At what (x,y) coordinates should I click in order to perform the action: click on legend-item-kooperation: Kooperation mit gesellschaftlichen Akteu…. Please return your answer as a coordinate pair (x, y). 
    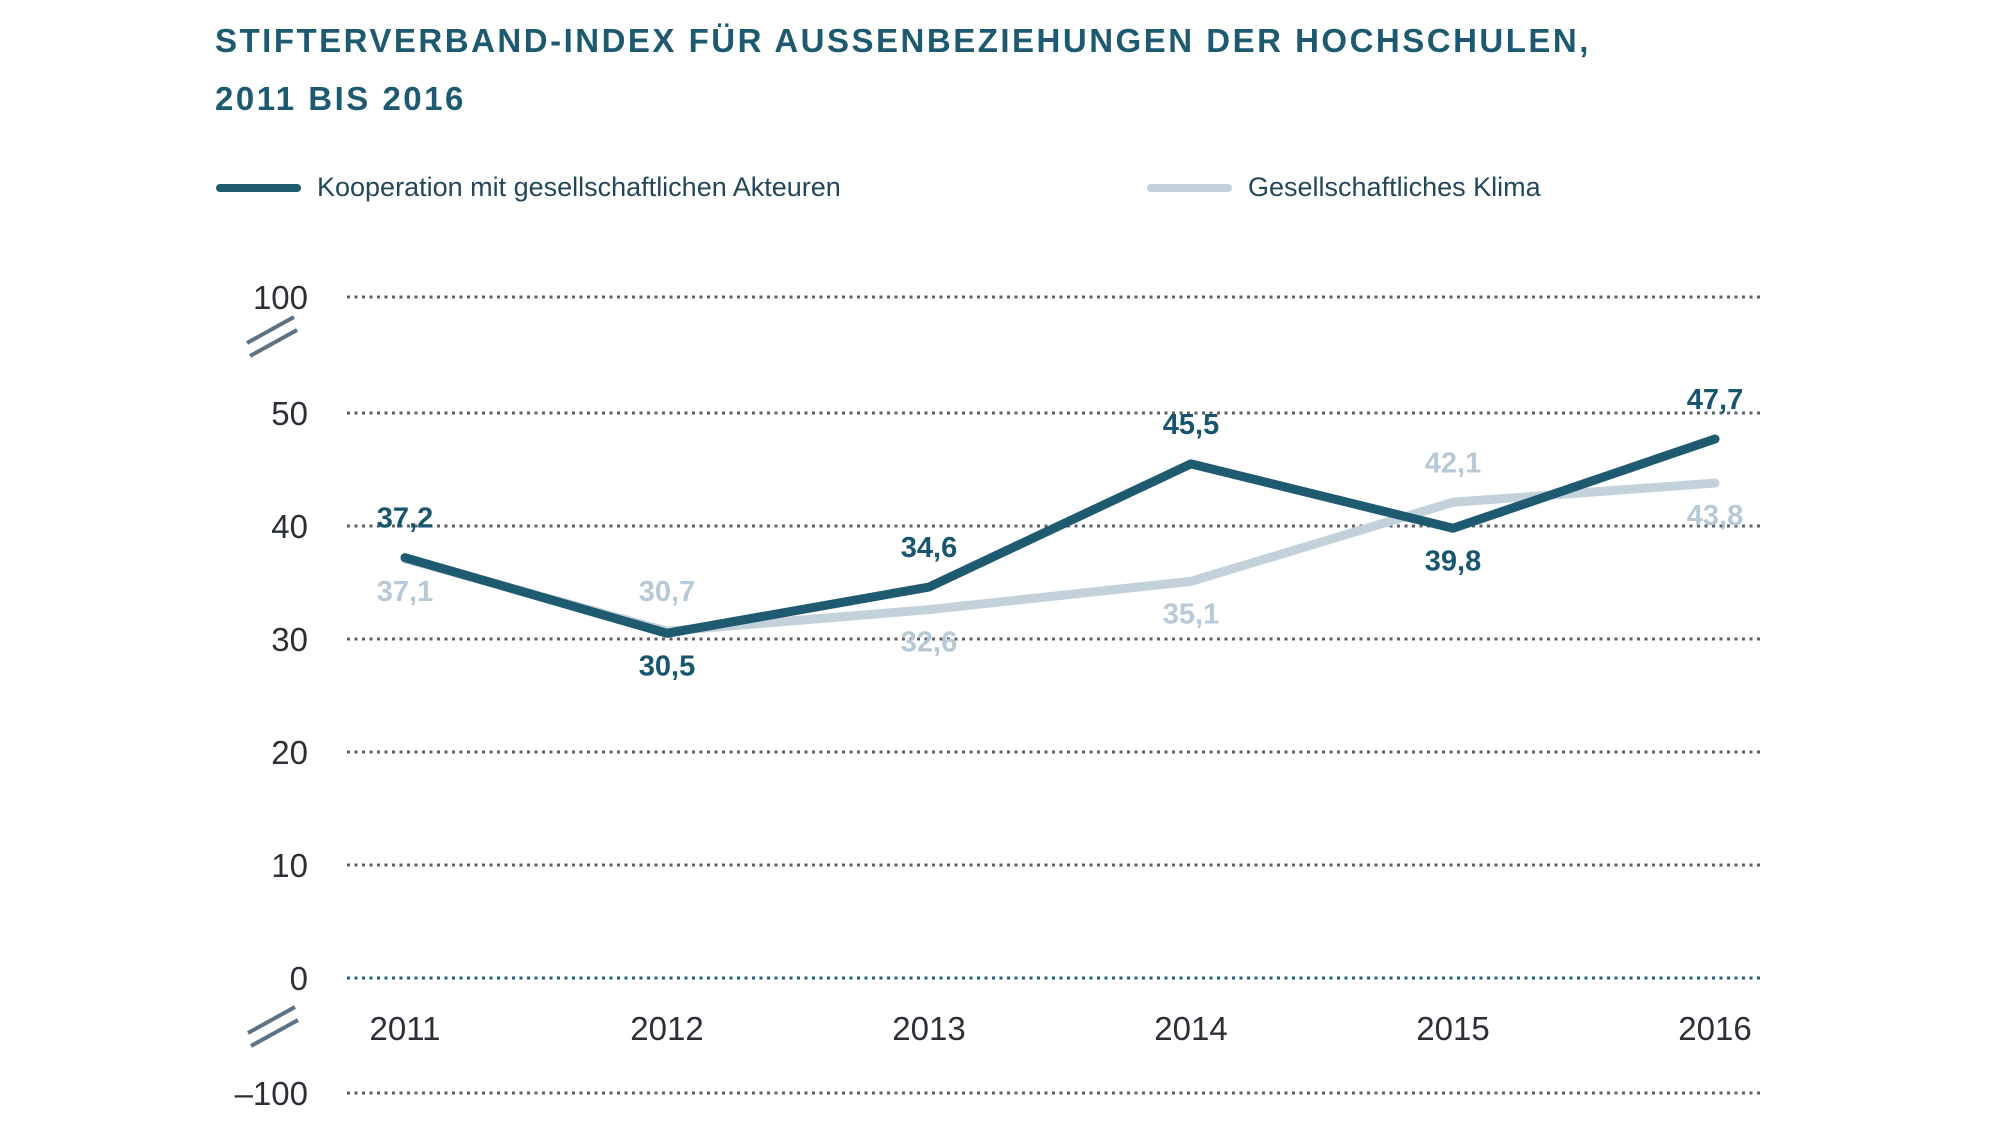
    Looking at the image, I should click on (528, 187).